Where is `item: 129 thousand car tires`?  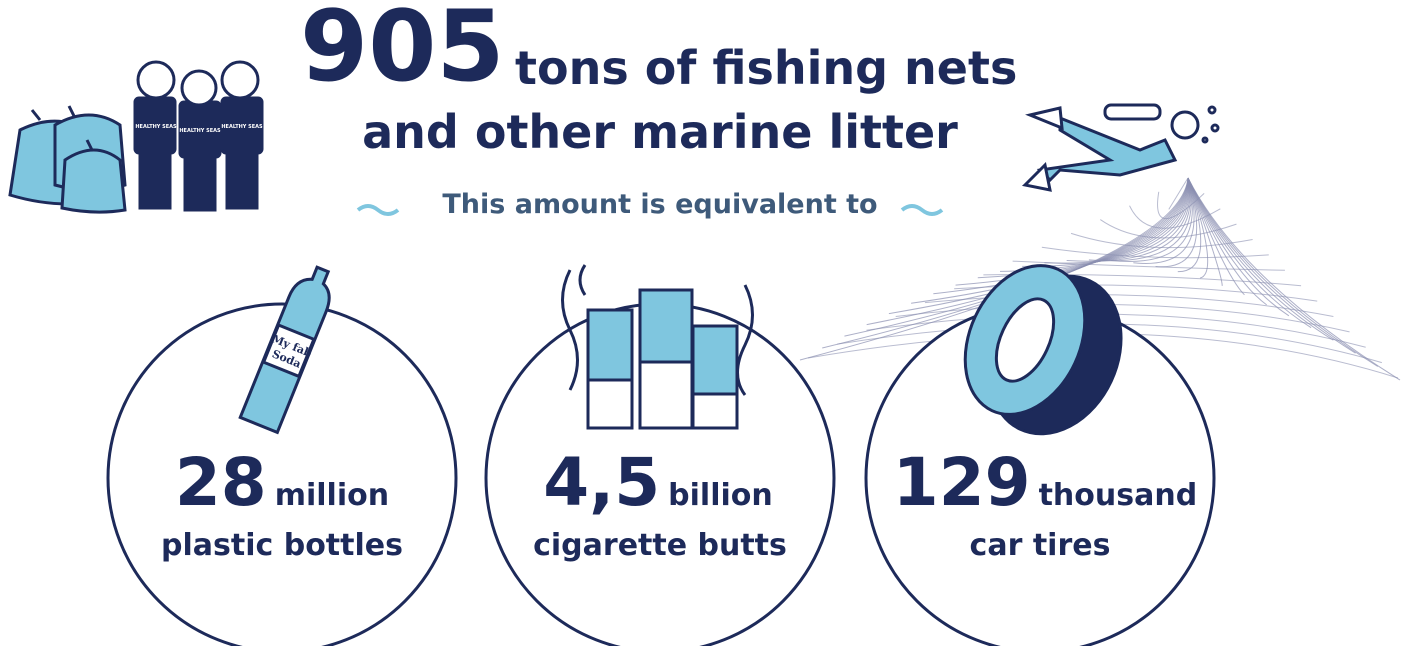
item: 129 thousand car tires is located at coordinates (1045, 503).